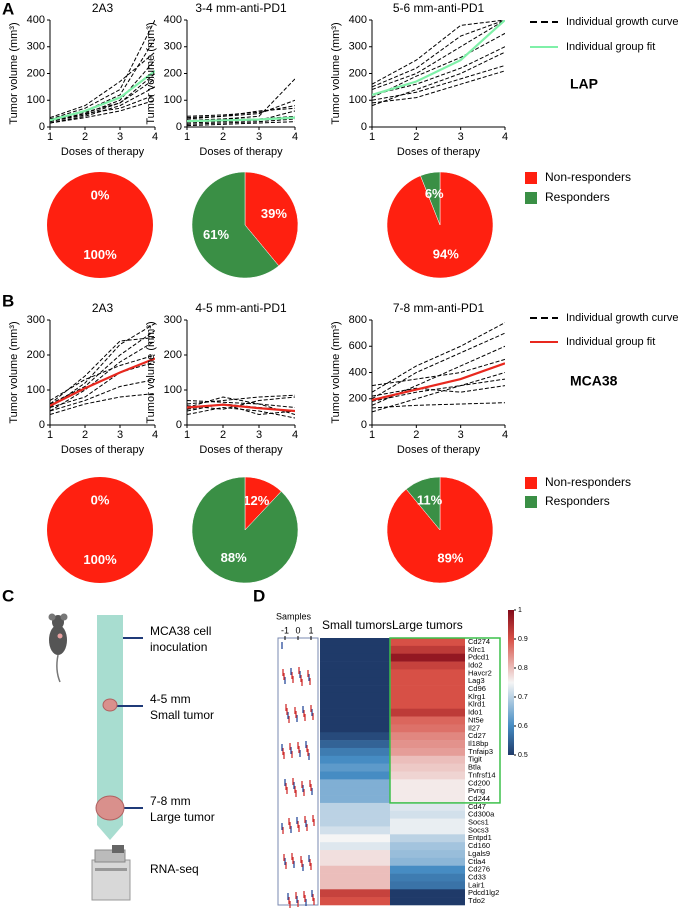  Describe the element at coordinates (8, 300) in the screenshot. I see `panel-label: B` at that location.